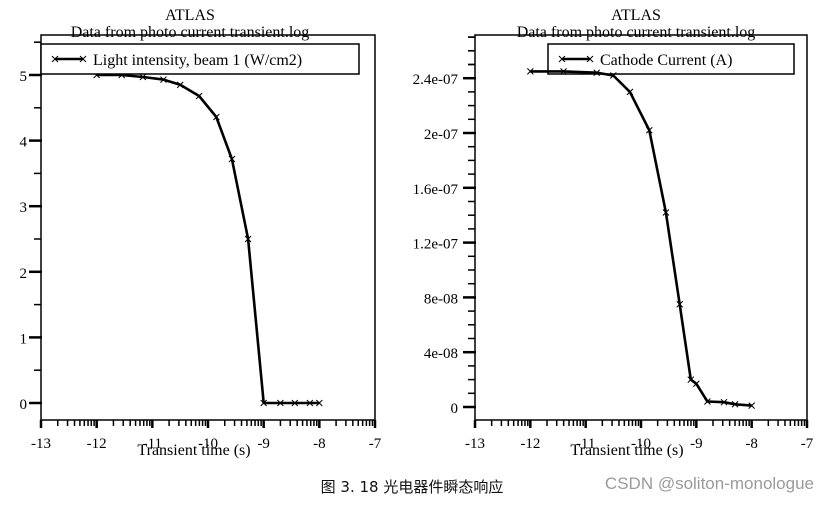 The width and height of the screenshot is (828, 505). I want to click on y-tick-label: 2, so click(24, 274).